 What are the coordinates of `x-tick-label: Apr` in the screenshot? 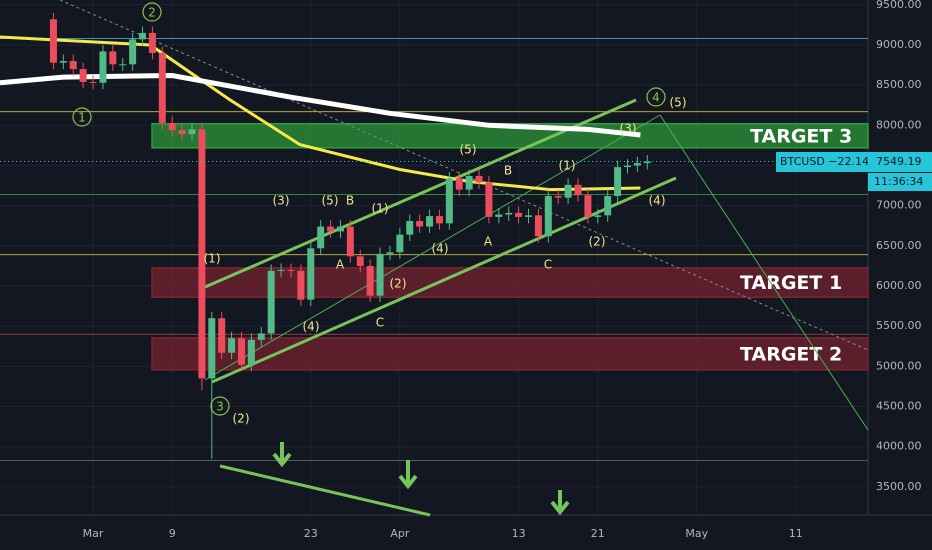 It's located at (400, 533).